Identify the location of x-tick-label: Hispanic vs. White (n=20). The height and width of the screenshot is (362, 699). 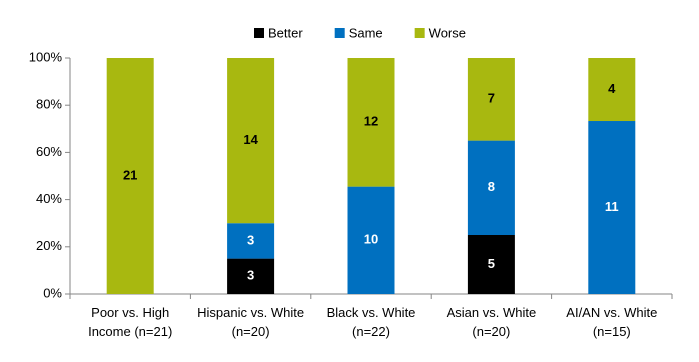
(251, 322).